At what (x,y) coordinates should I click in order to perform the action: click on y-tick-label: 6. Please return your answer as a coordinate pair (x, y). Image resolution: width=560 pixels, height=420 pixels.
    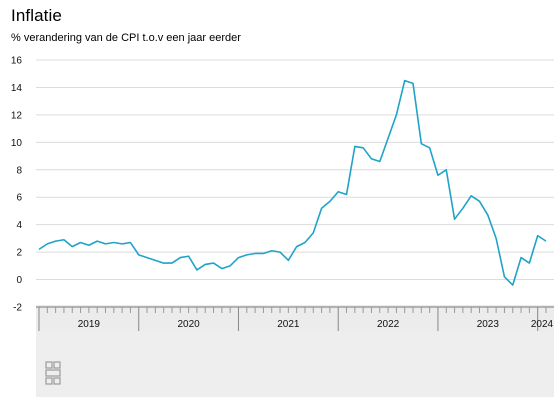
    Looking at the image, I should click on (19, 198).